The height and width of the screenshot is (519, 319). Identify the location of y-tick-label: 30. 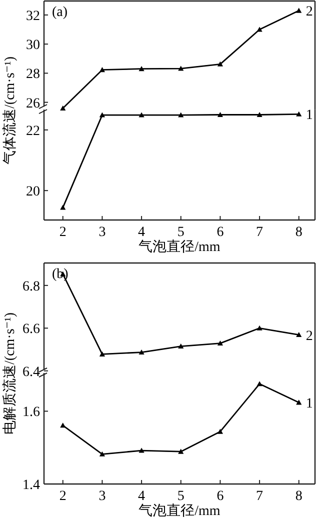
(33, 46).